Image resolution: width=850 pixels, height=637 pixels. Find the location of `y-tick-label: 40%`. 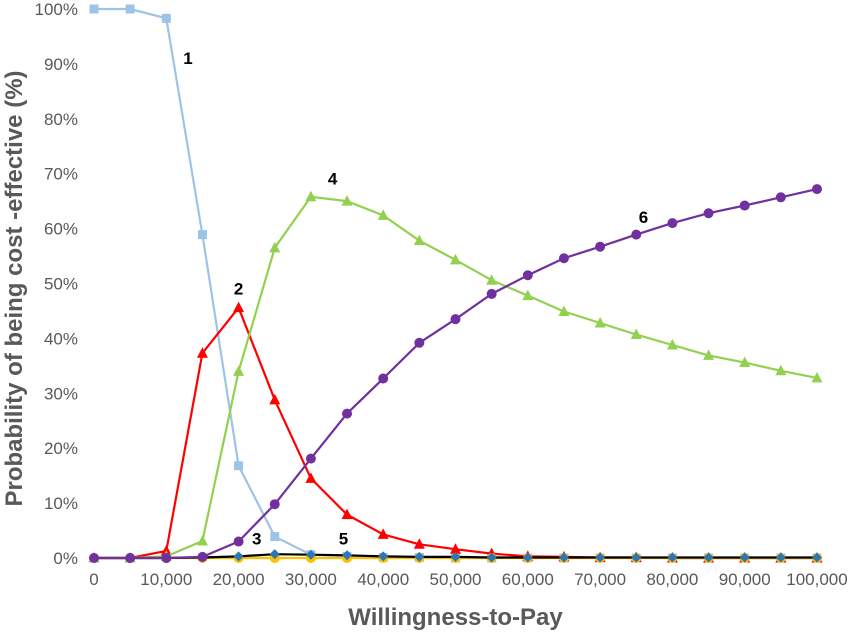

y-tick-label: 40% is located at coordinates (61, 338).